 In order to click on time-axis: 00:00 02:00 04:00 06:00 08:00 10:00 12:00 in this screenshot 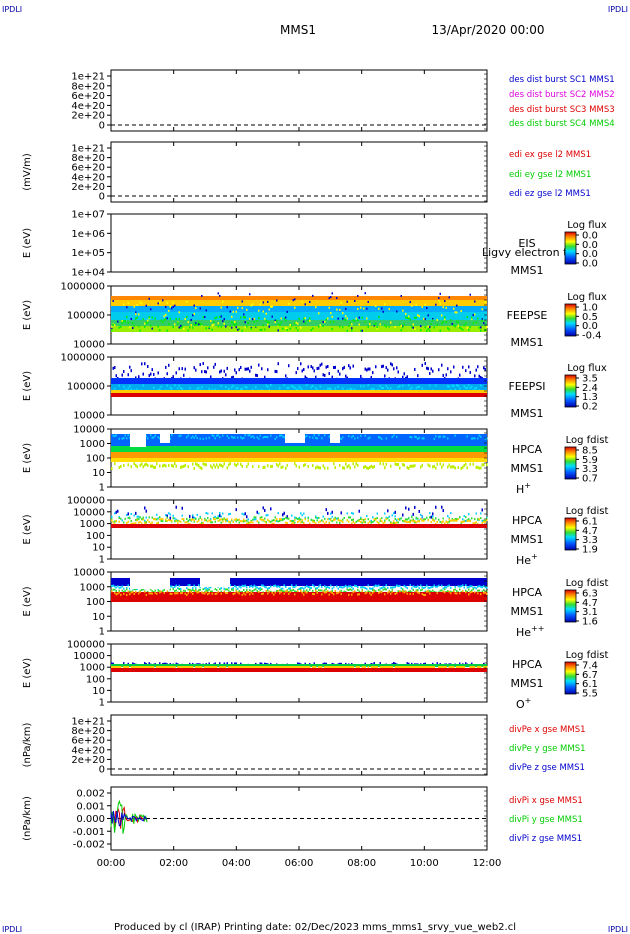, I will do `click(299, 863)`.